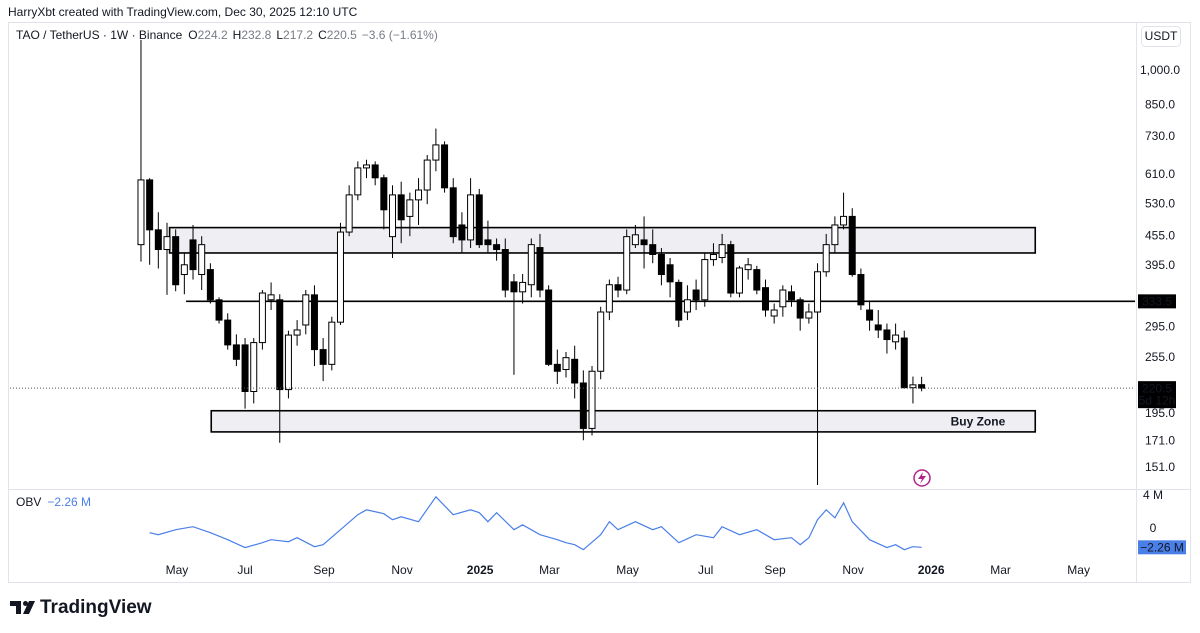  What do you see at coordinates (931, 570) in the screenshot?
I see `x-tick-label: 2026` at bounding box center [931, 570].